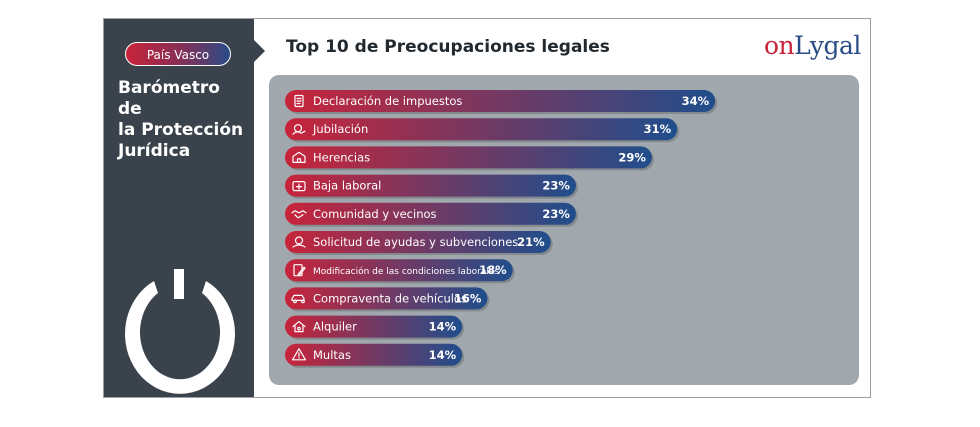 This screenshot has width=980, height=427. I want to click on bar-value-label: 34%, so click(696, 101).